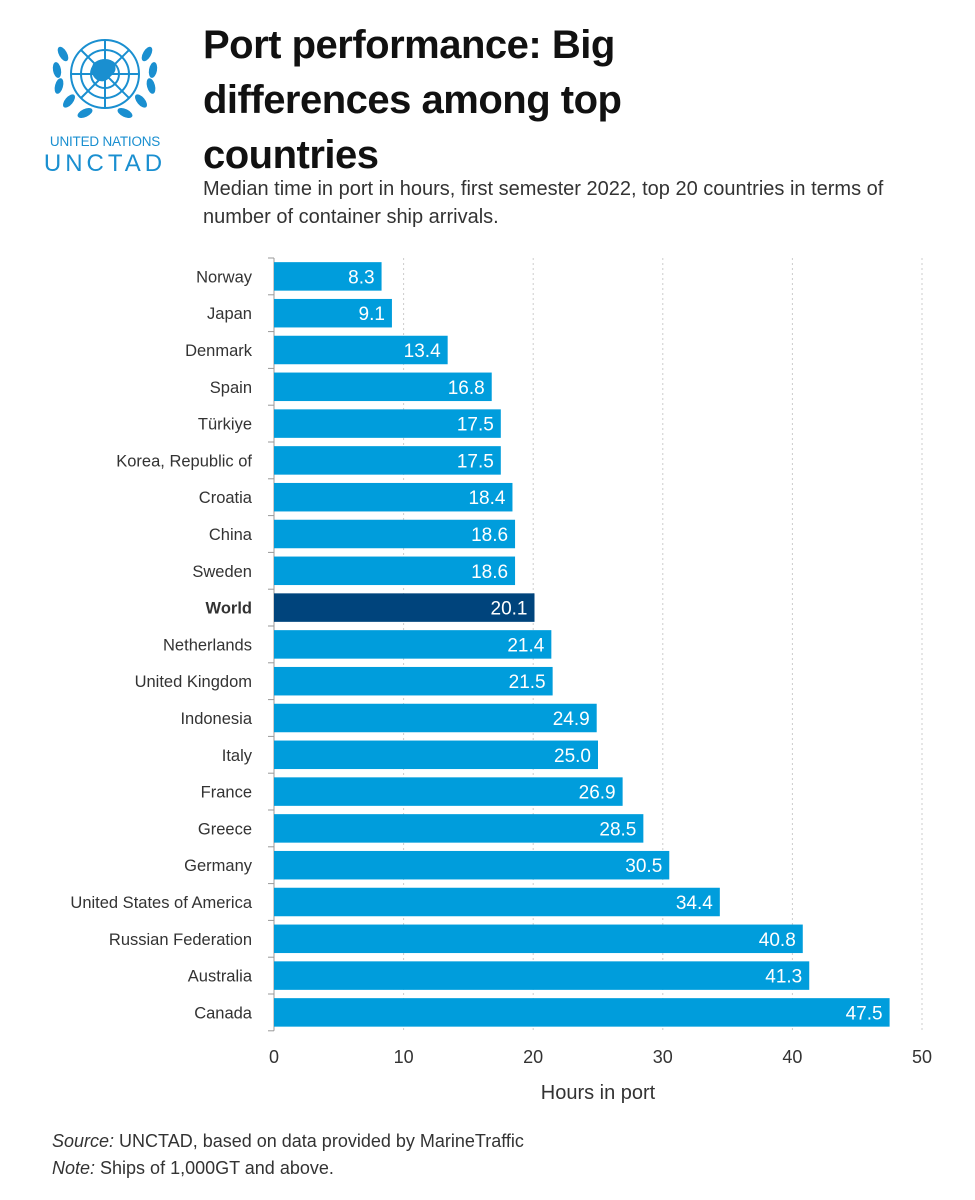 The image size is (975, 1200). Describe the element at coordinates (571, 719) in the screenshot. I see `bar-value-label: 24.9` at that location.